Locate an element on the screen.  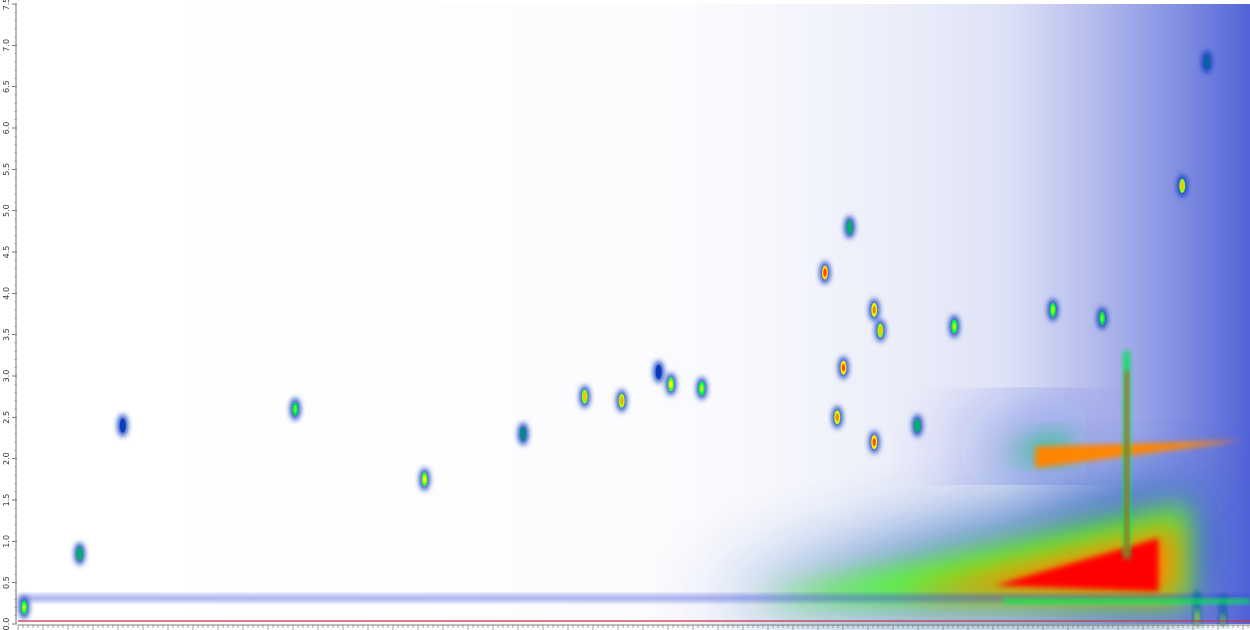
y-tick-label-9: 4.5 is located at coordinates (6, 252).